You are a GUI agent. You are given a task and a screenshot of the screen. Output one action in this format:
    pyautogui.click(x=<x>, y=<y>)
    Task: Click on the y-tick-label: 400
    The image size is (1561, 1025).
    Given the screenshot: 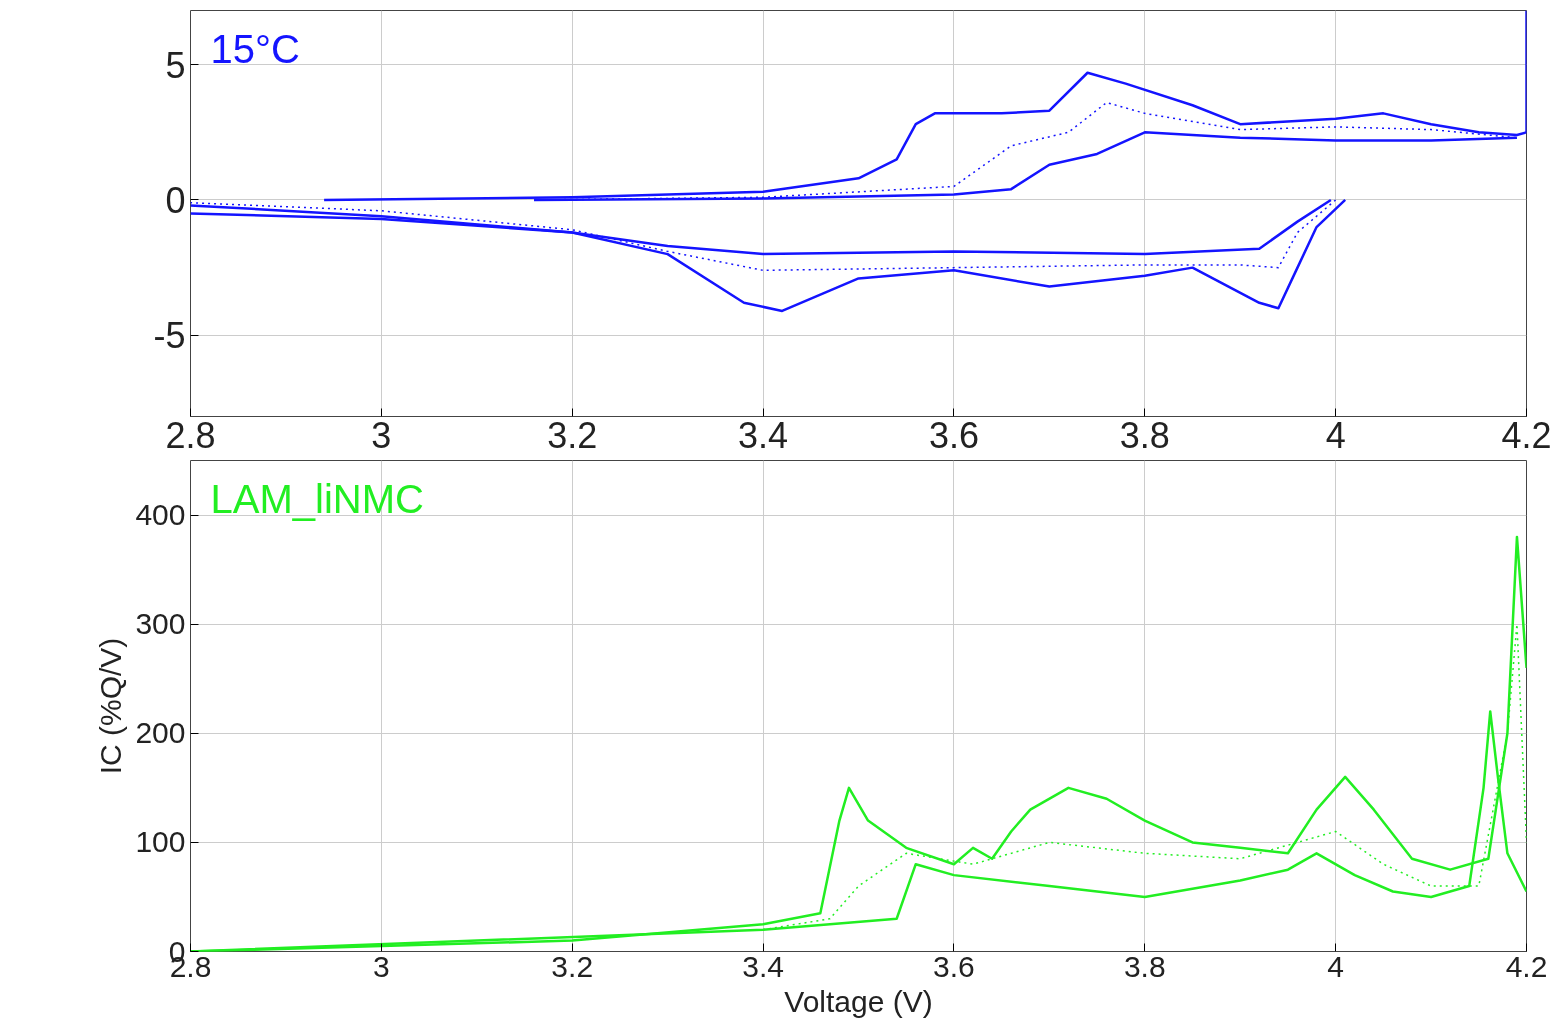 What is the action you would take?
    pyautogui.click(x=160, y=515)
    